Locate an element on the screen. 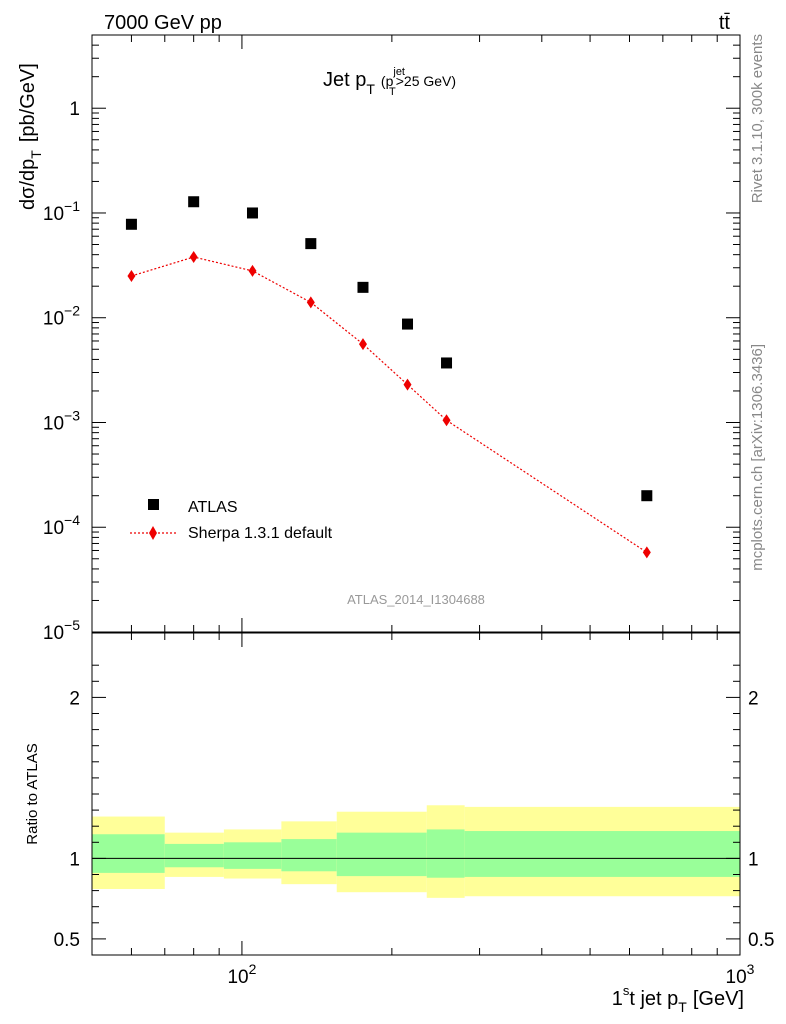  x-tick-label: 10³ is located at coordinates (740, 974).